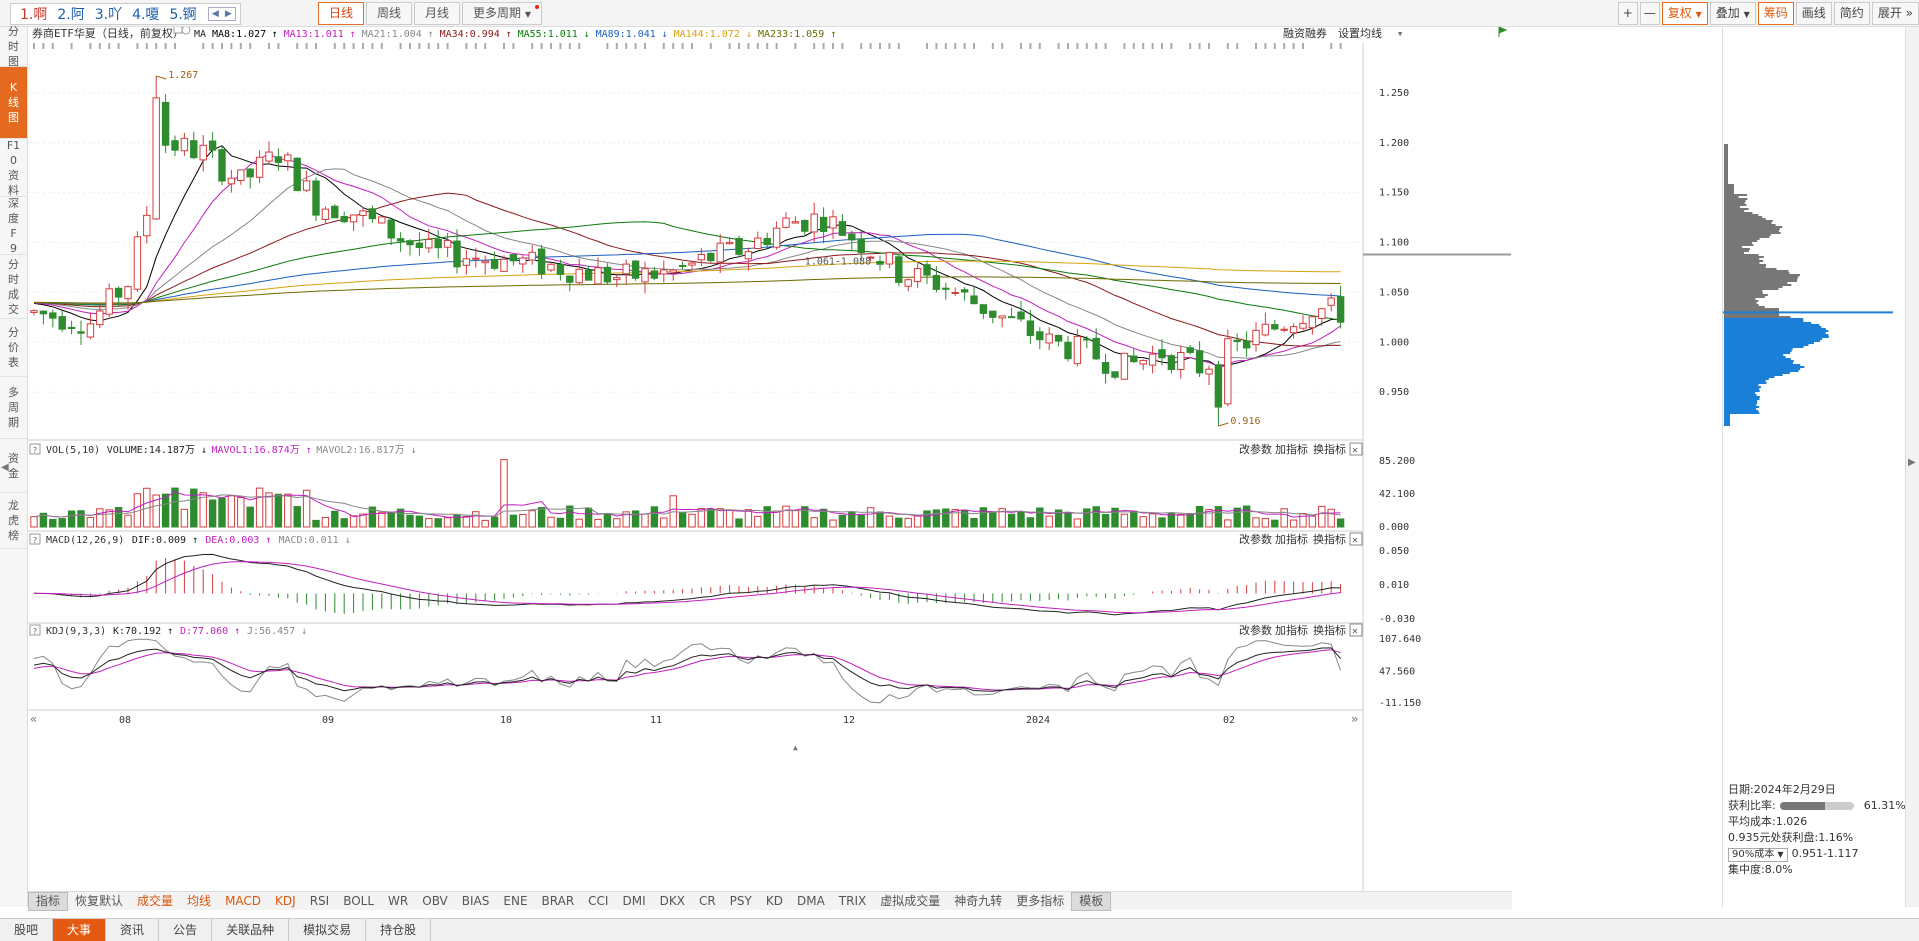 Image resolution: width=1919 pixels, height=941 pixels. What do you see at coordinates (910, 901) in the screenshot?
I see `indicator-tab: 虚拟成交量` at bounding box center [910, 901].